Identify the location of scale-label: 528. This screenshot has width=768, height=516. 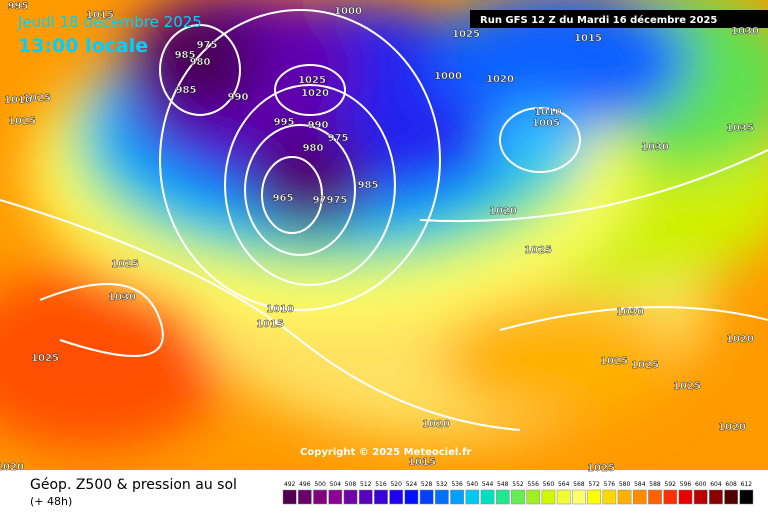
(427, 484).